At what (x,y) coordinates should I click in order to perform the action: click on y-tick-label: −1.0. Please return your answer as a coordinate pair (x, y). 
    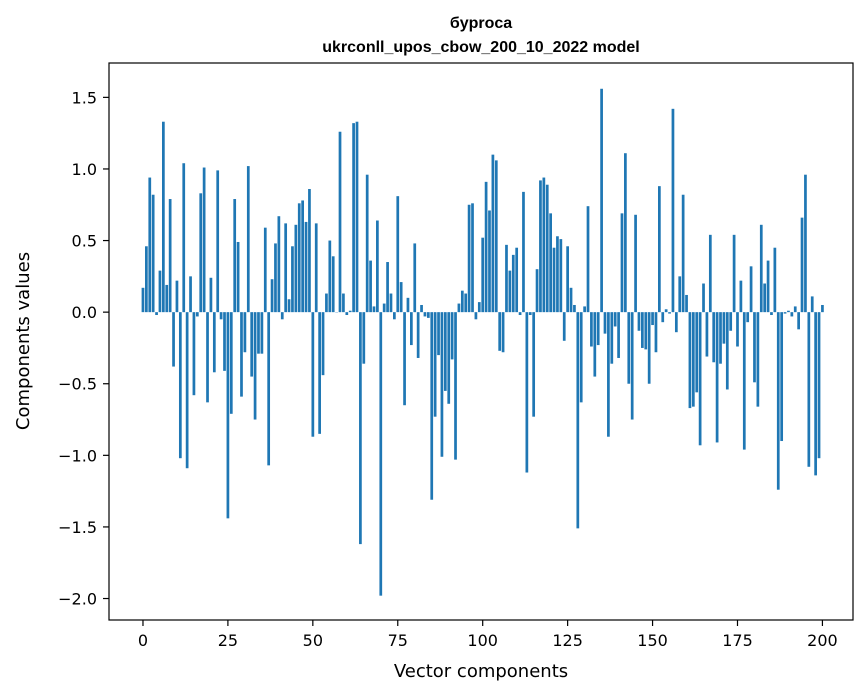
    Looking at the image, I should click on (77, 455).